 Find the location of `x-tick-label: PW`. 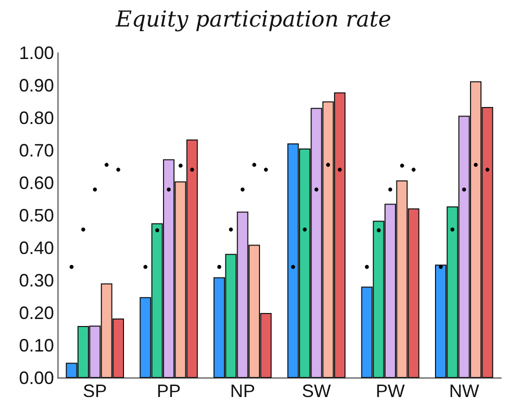

x-tick-label: PW is located at coordinates (390, 391).